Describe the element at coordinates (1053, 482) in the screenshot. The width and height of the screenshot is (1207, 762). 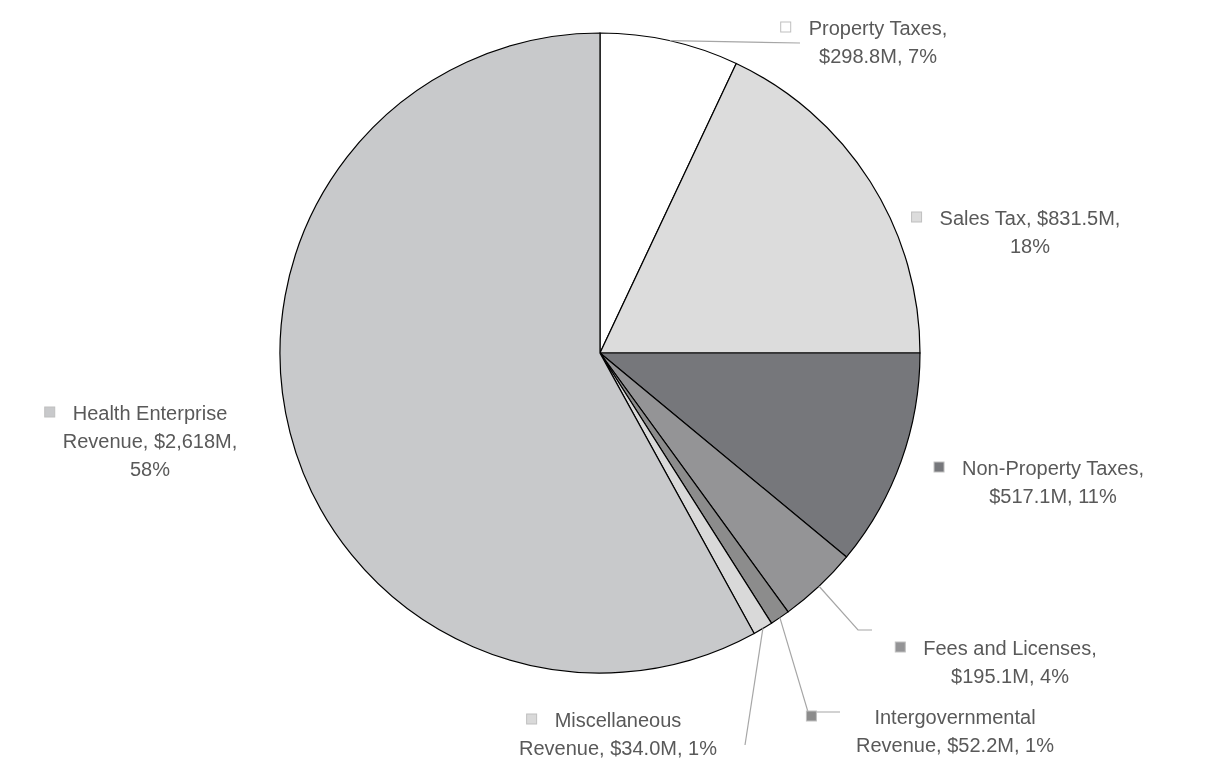
I see `legend-label: Non-Property Taxes, $517.1M, 11%` at that location.